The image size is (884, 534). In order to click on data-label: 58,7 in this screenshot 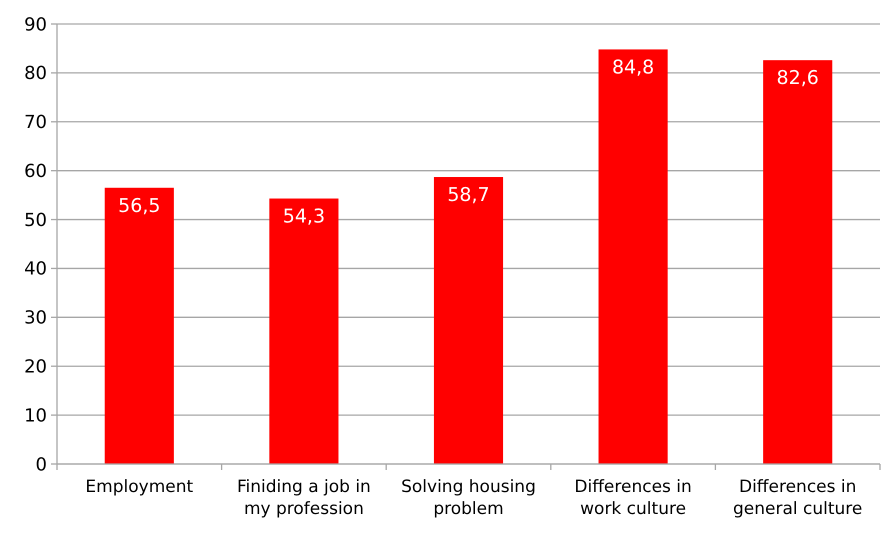, I will do `click(468, 195)`.